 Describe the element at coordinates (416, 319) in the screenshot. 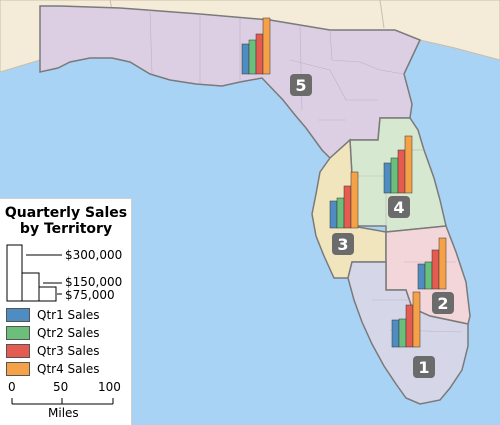

I see `bar-t1-qtr4` at that location.